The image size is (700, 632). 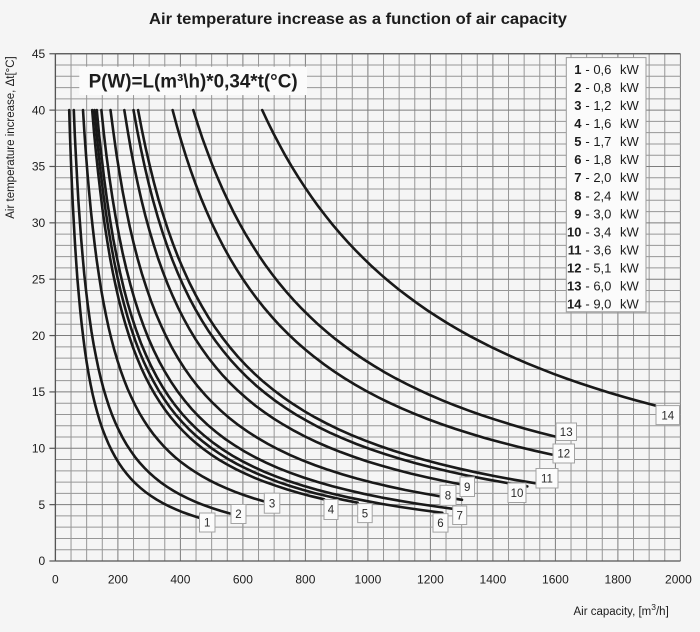 What do you see at coordinates (618, 580) in the screenshot?
I see `svg-text: 1800` at bounding box center [618, 580].